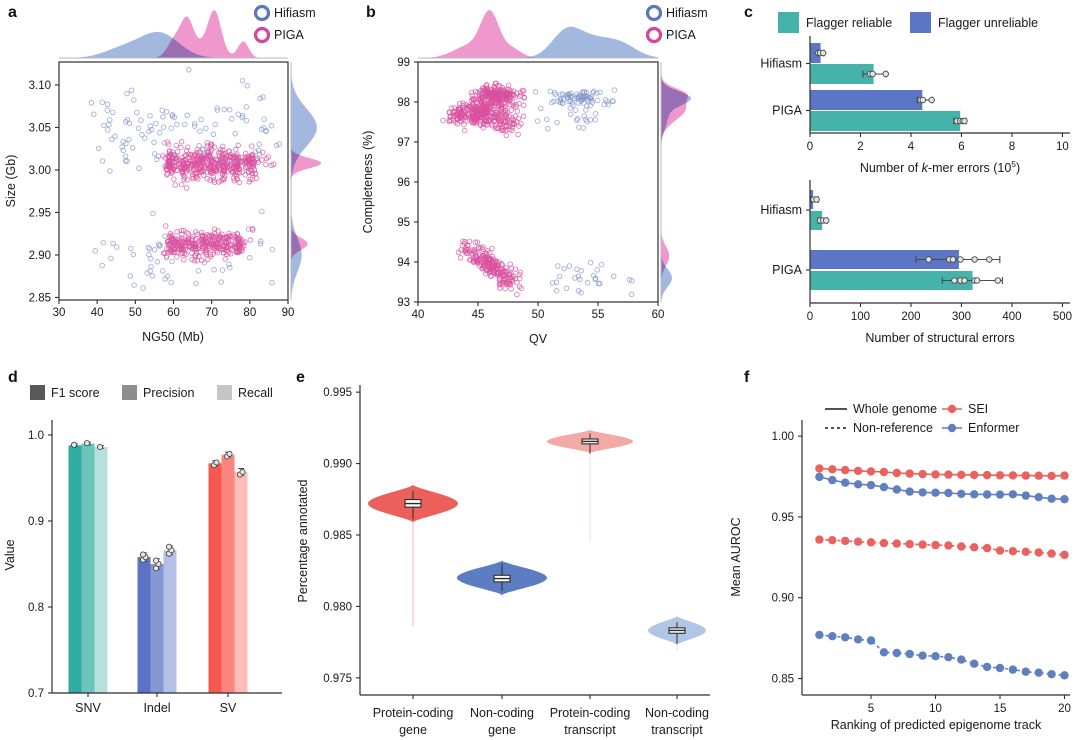  I want to click on svg-text: 0.975, so click(337, 679).